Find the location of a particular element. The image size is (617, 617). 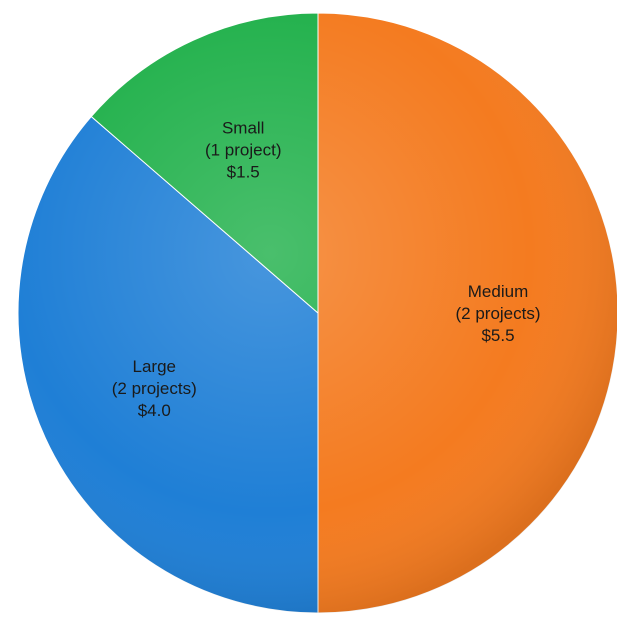

label-large-category: Large is located at coordinates (154, 366).